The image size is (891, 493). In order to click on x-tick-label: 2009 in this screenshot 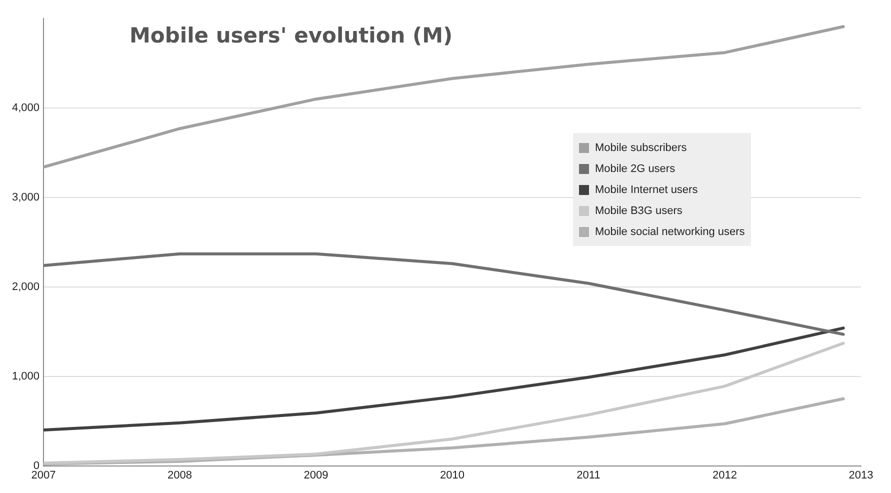, I will do `click(316, 475)`.